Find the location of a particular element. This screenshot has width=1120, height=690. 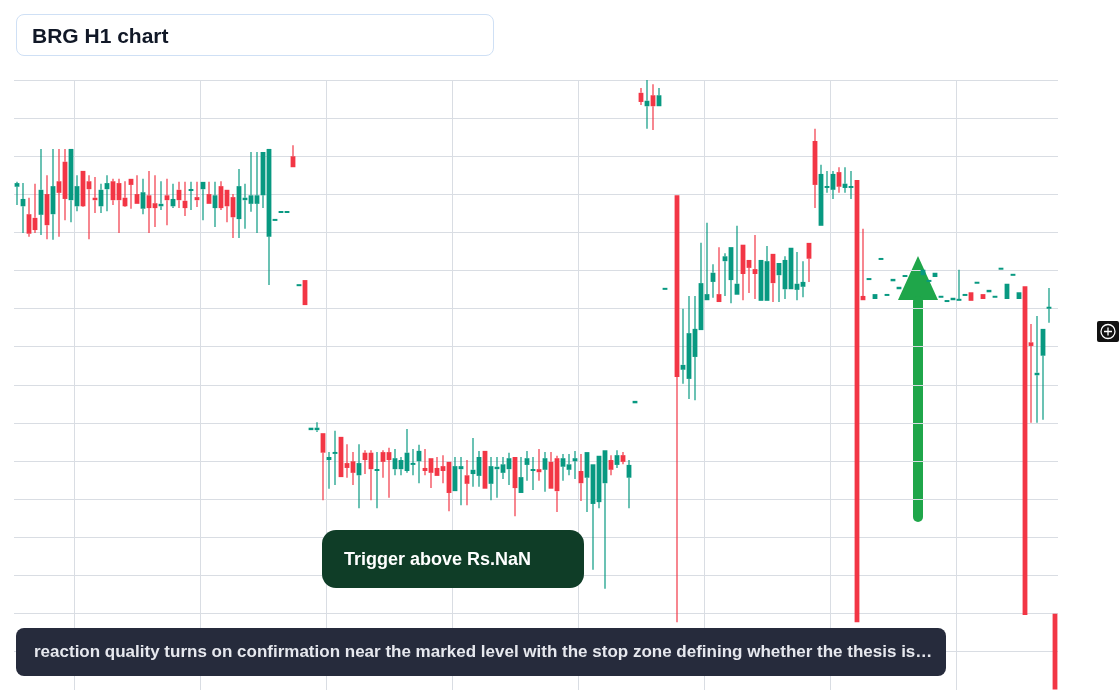

candlestick is located at coordinates (569, 464).